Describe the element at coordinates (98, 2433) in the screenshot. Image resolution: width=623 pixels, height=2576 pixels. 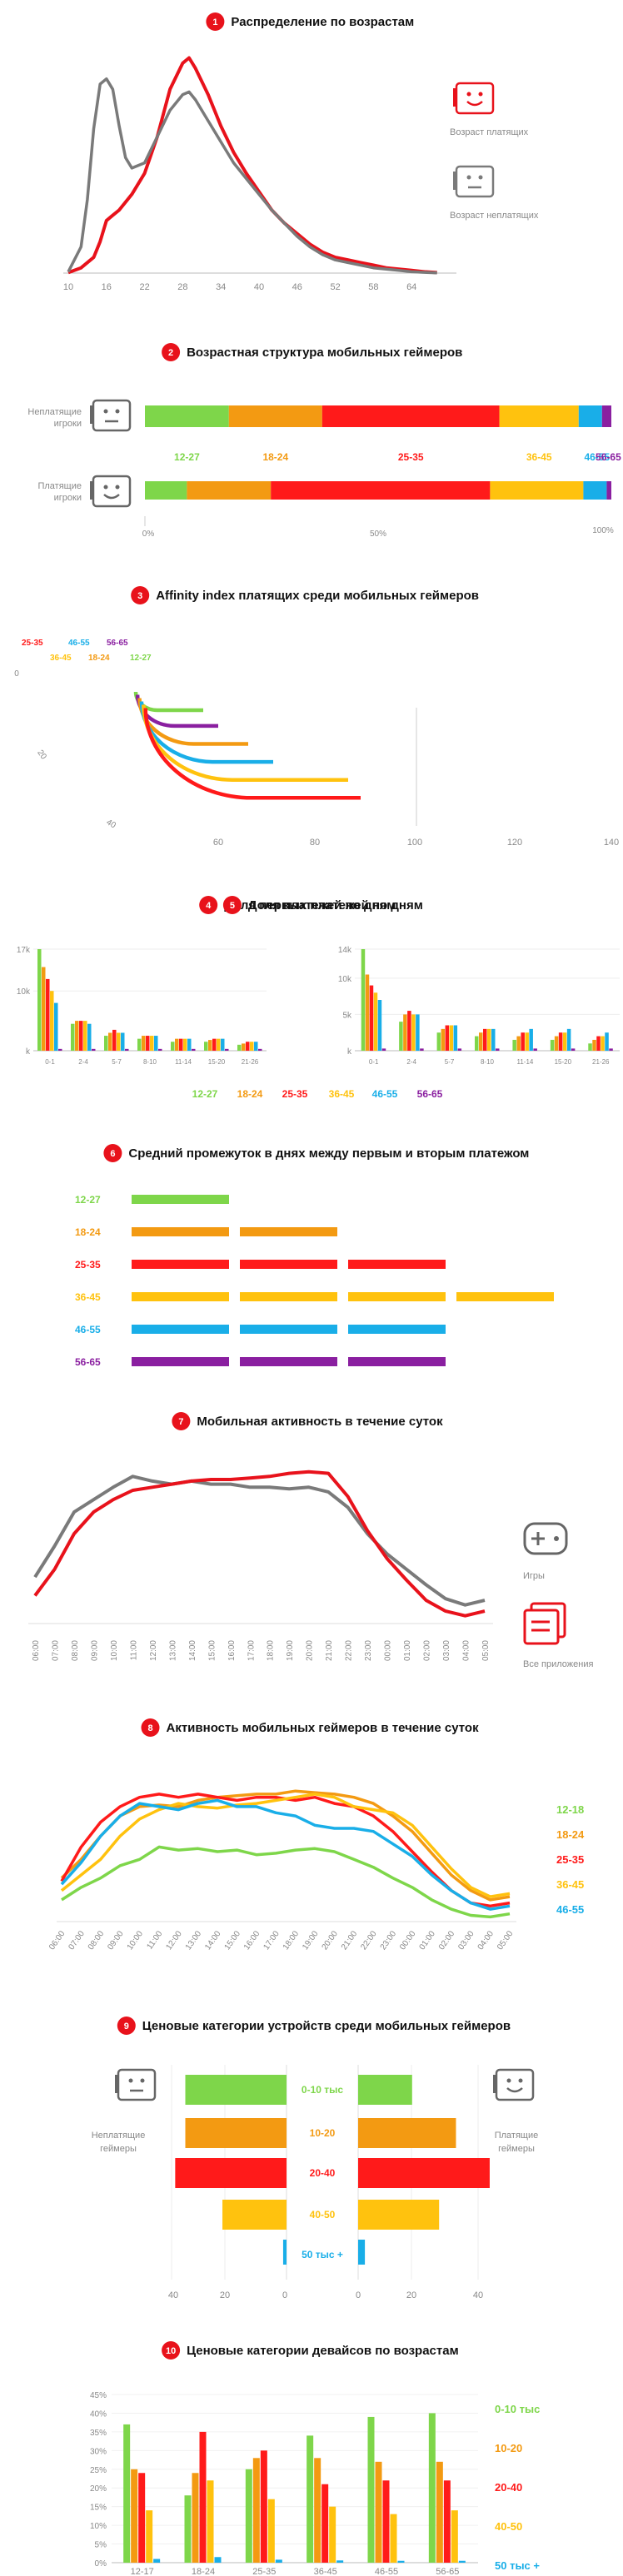
I see `y-tick-label: 35%` at that location.